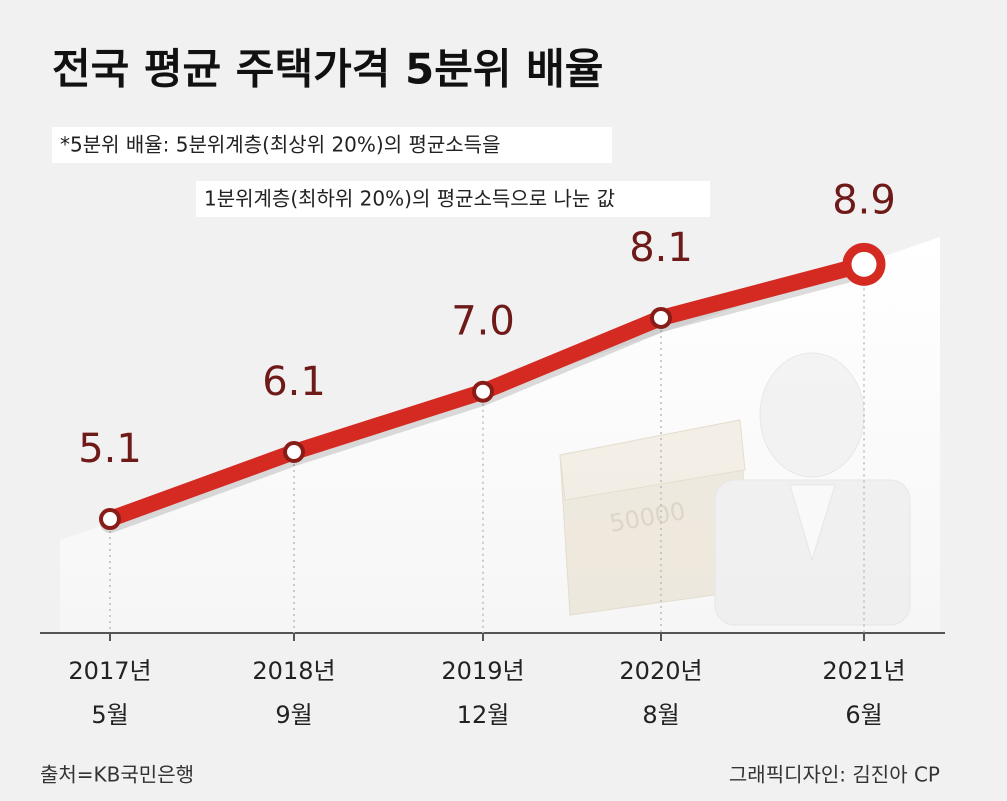 Image resolution: width=1007 pixels, height=801 pixels. Describe the element at coordinates (117, 775) in the screenshot. I see `source: 출처=KB국민은행` at that location.